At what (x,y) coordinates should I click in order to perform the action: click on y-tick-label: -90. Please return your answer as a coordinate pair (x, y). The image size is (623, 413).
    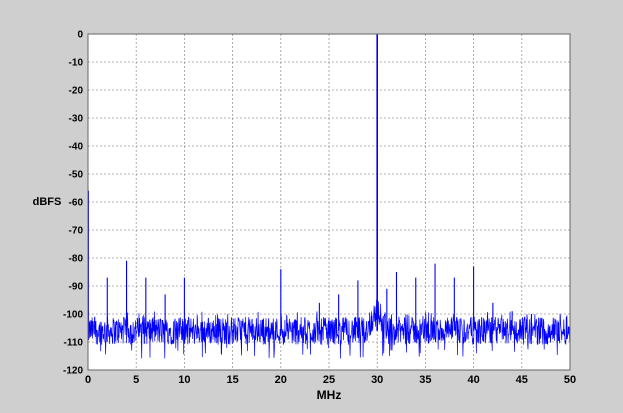
    Looking at the image, I should click on (76, 287).